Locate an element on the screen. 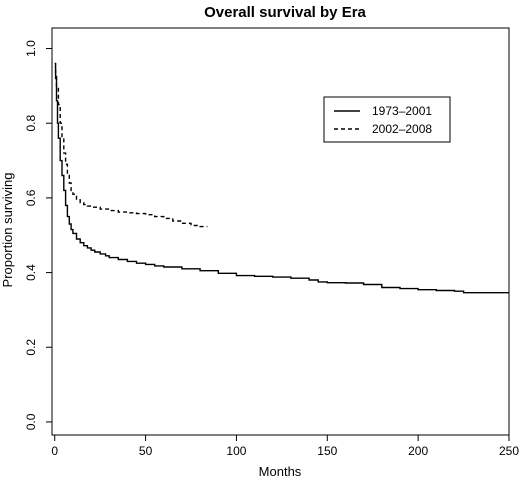 Image resolution: width=520 pixels, height=482 pixels. x-tick-label: 50 is located at coordinates (146, 451).